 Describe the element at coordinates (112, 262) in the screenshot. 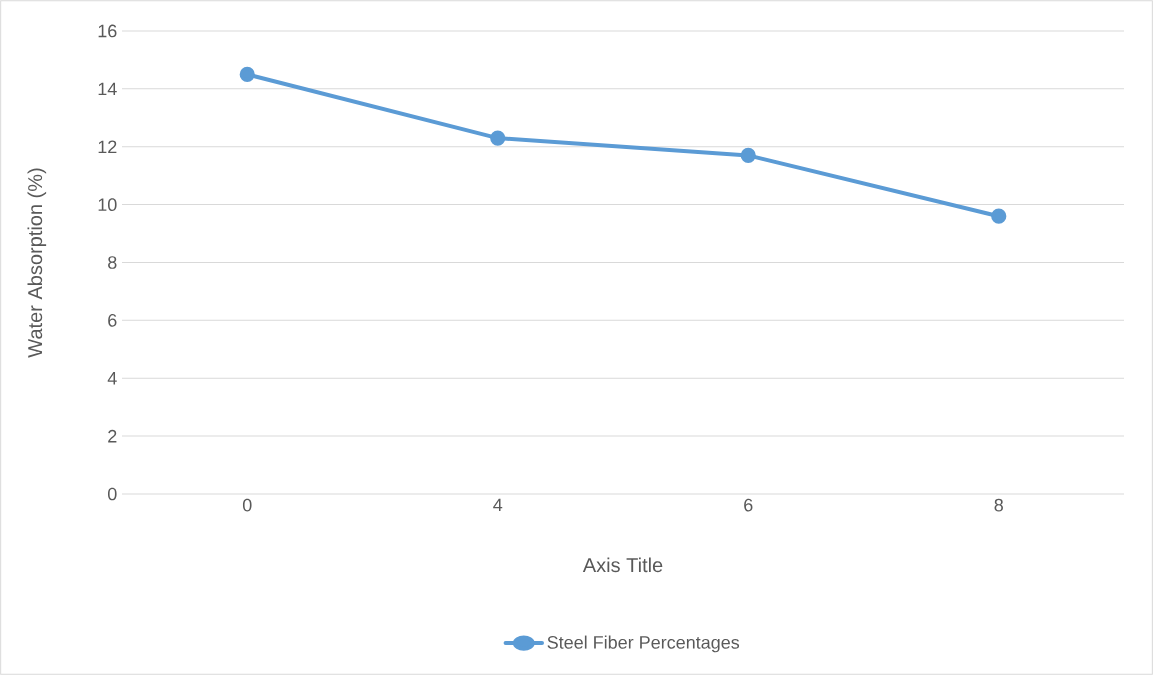

I see `y-tick-label: 8` at that location.